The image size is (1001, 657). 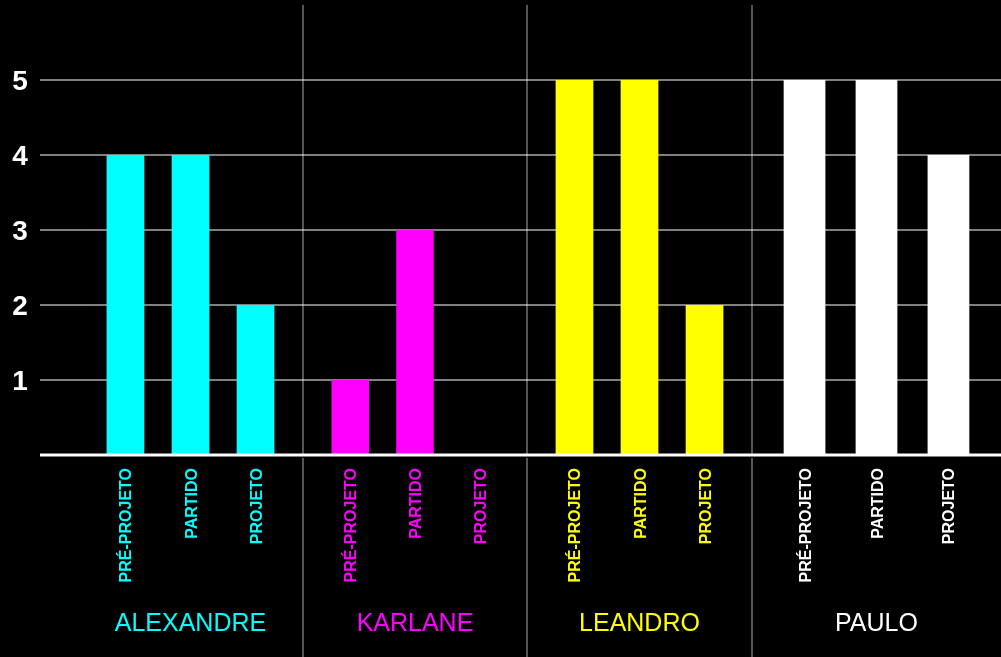 What do you see at coordinates (20, 230) in the screenshot?
I see `y-tick-label: 3` at bounding box center [20, 230].